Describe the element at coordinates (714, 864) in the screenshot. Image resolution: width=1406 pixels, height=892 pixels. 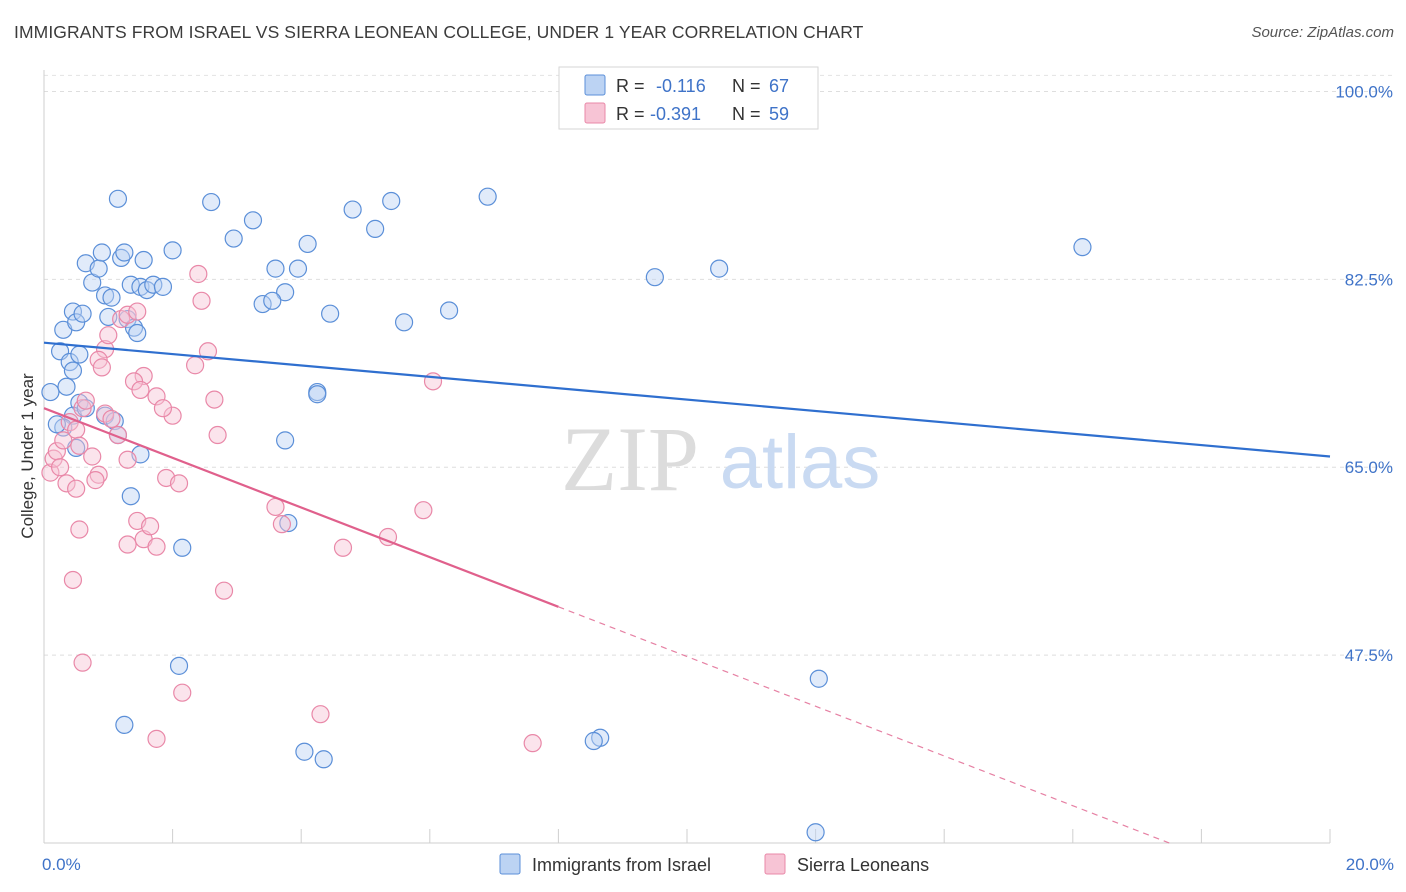
I see `bottom-legend: Immigrants from Israel Sierra Leoneans` at that location.